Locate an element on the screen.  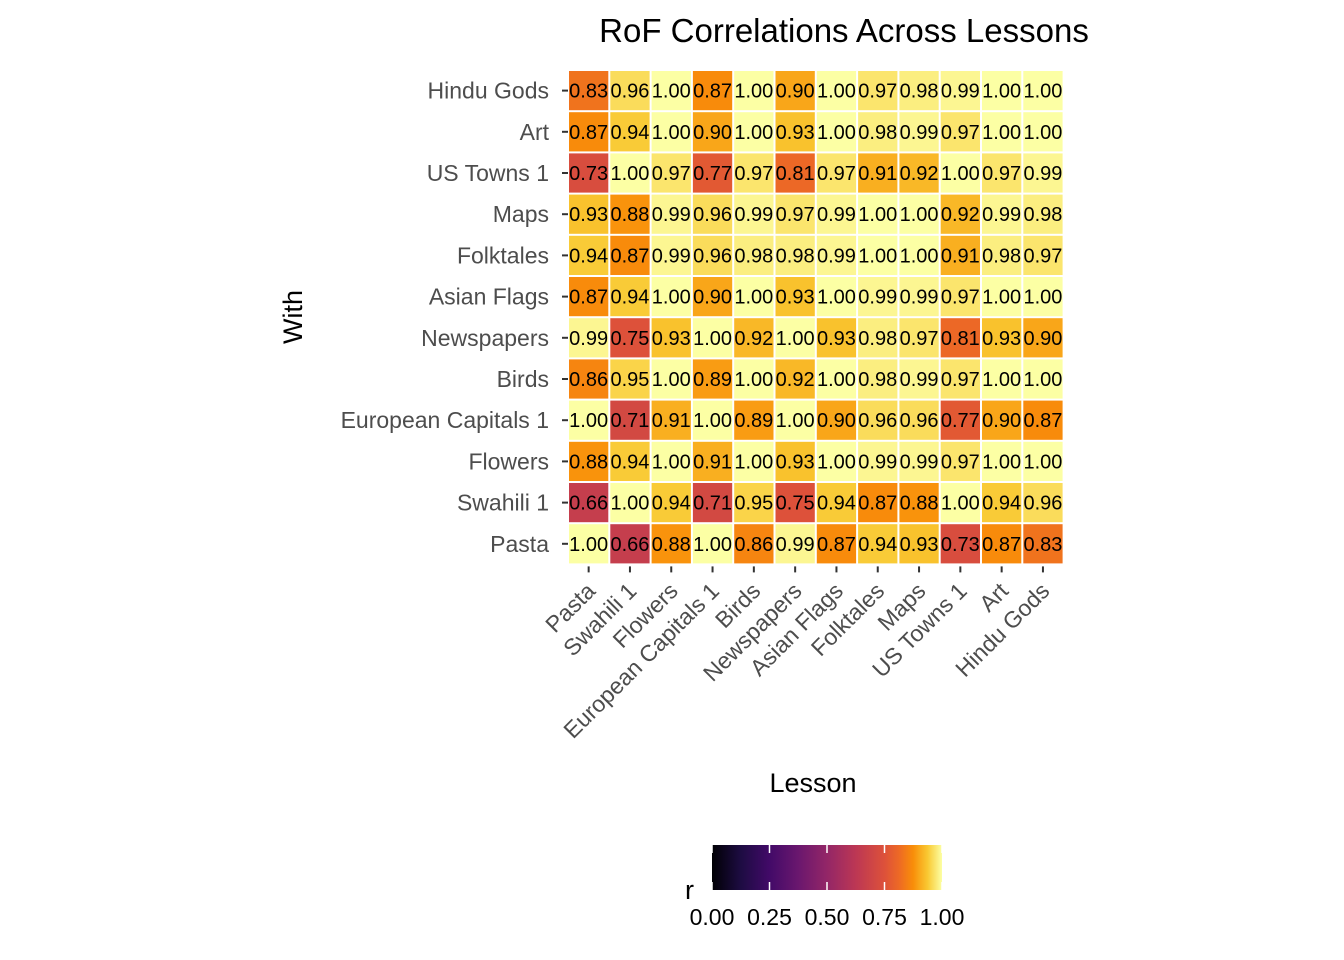
y-tick-label: Newspapers is located at coordinates (485, 338).